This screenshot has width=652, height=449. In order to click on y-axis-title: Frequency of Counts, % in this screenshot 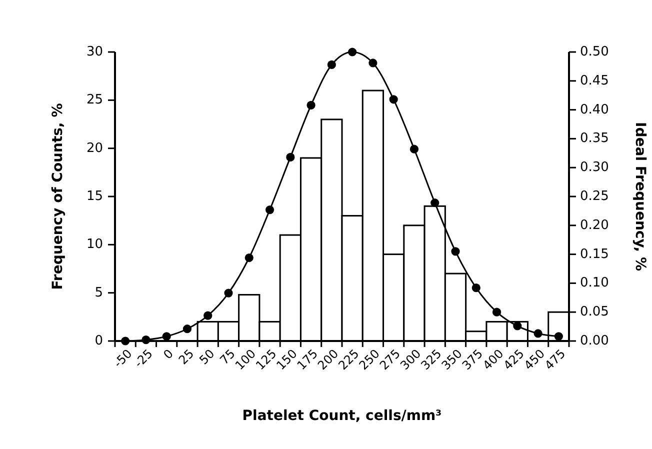, I will do `click(58, 196)`.